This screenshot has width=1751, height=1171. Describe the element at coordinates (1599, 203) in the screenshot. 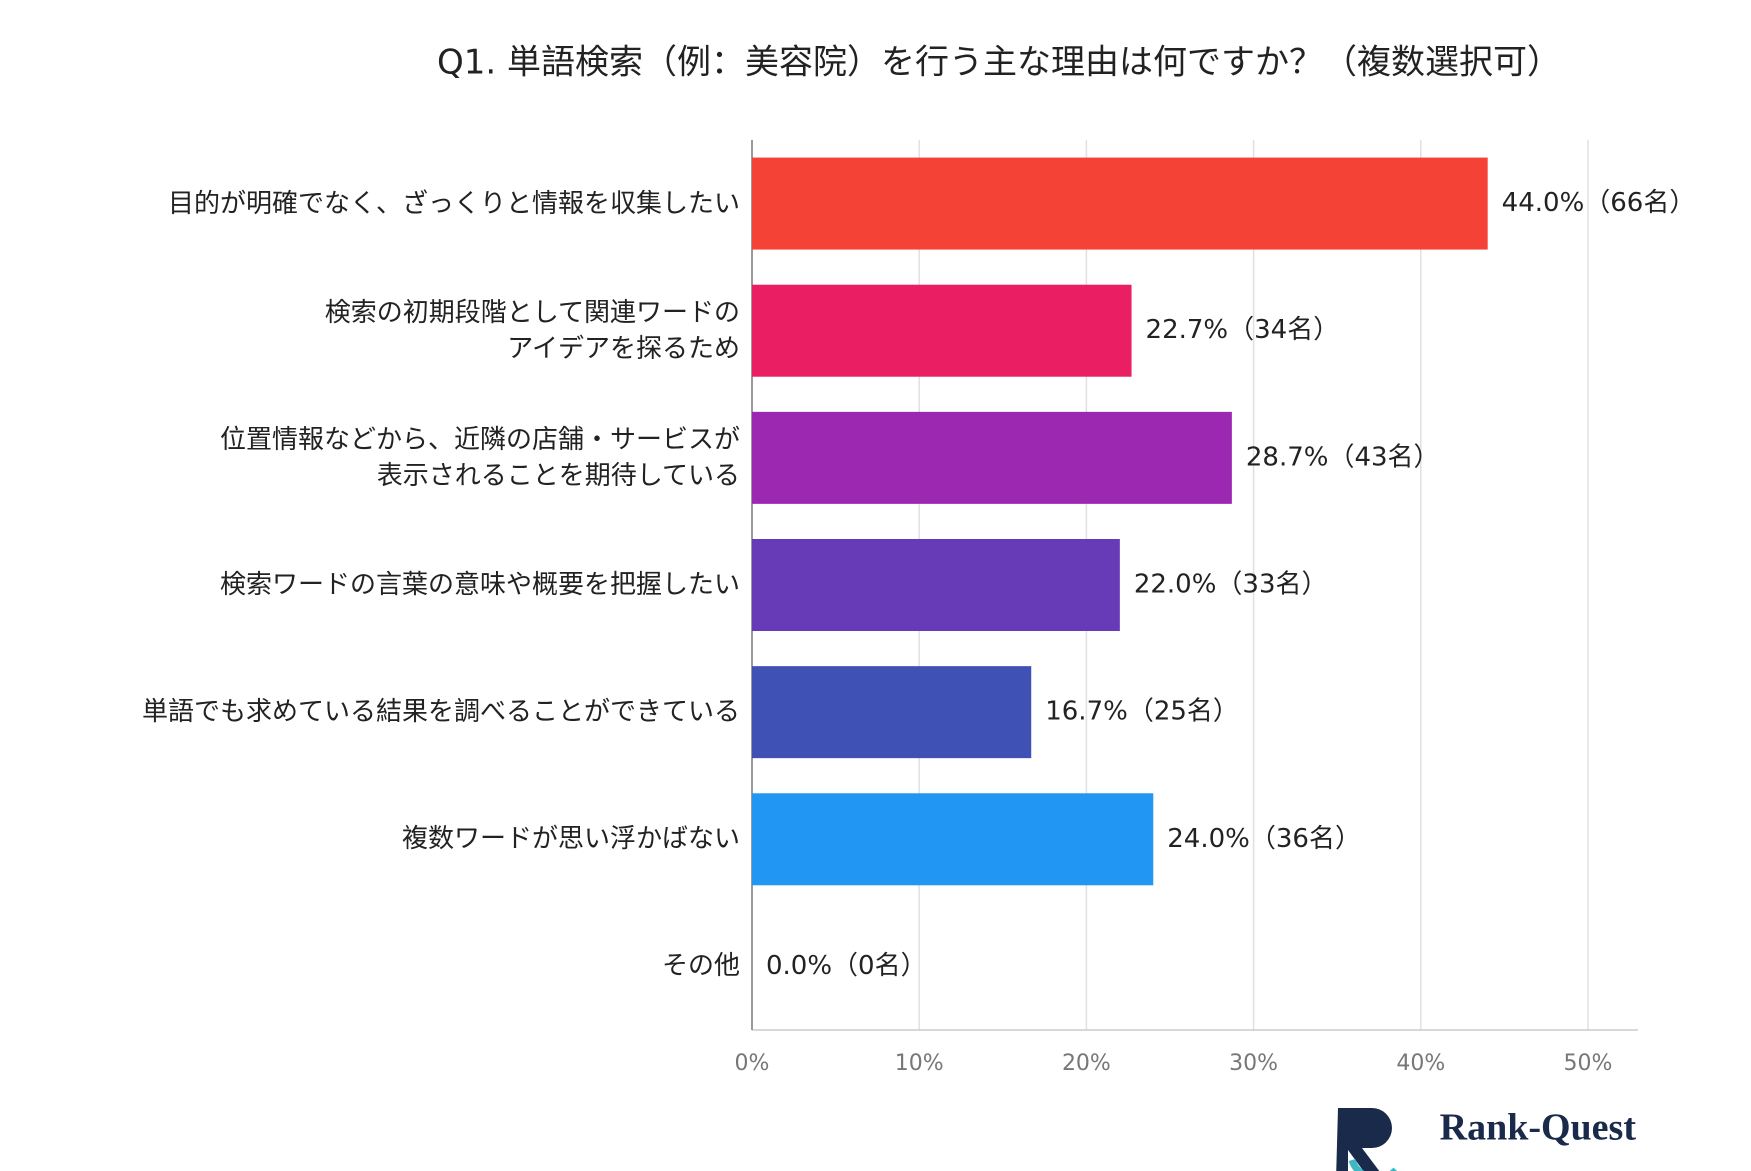

I see `value-label: 44.0%（66名）` at that location.